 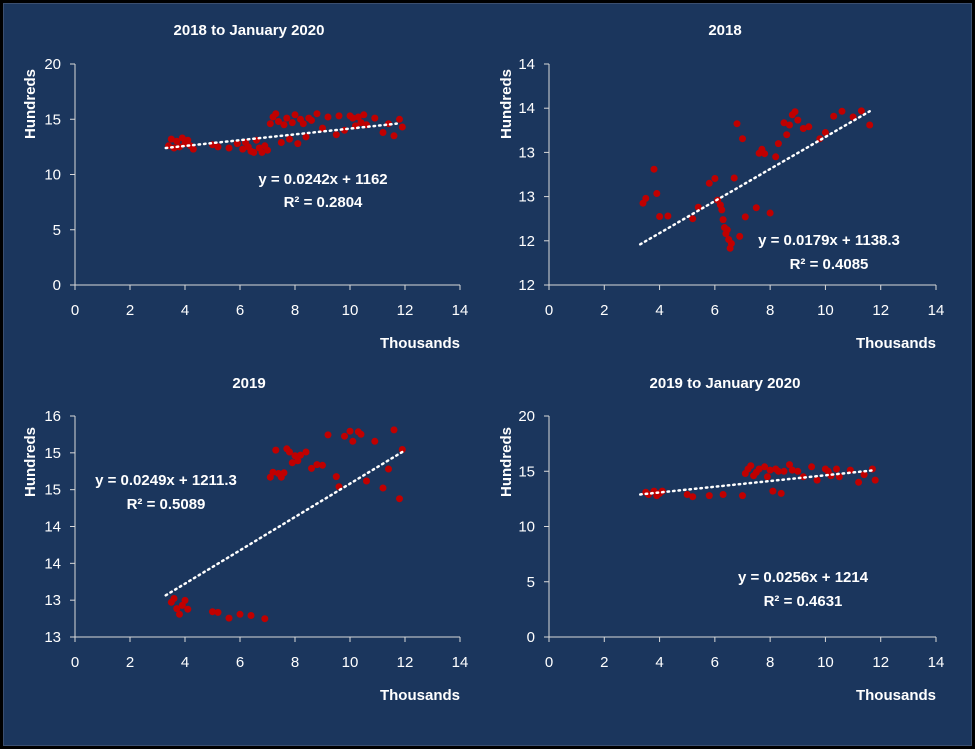 I want to click on chart-title: 2019 to January 2020, so click(x=725, y=383).